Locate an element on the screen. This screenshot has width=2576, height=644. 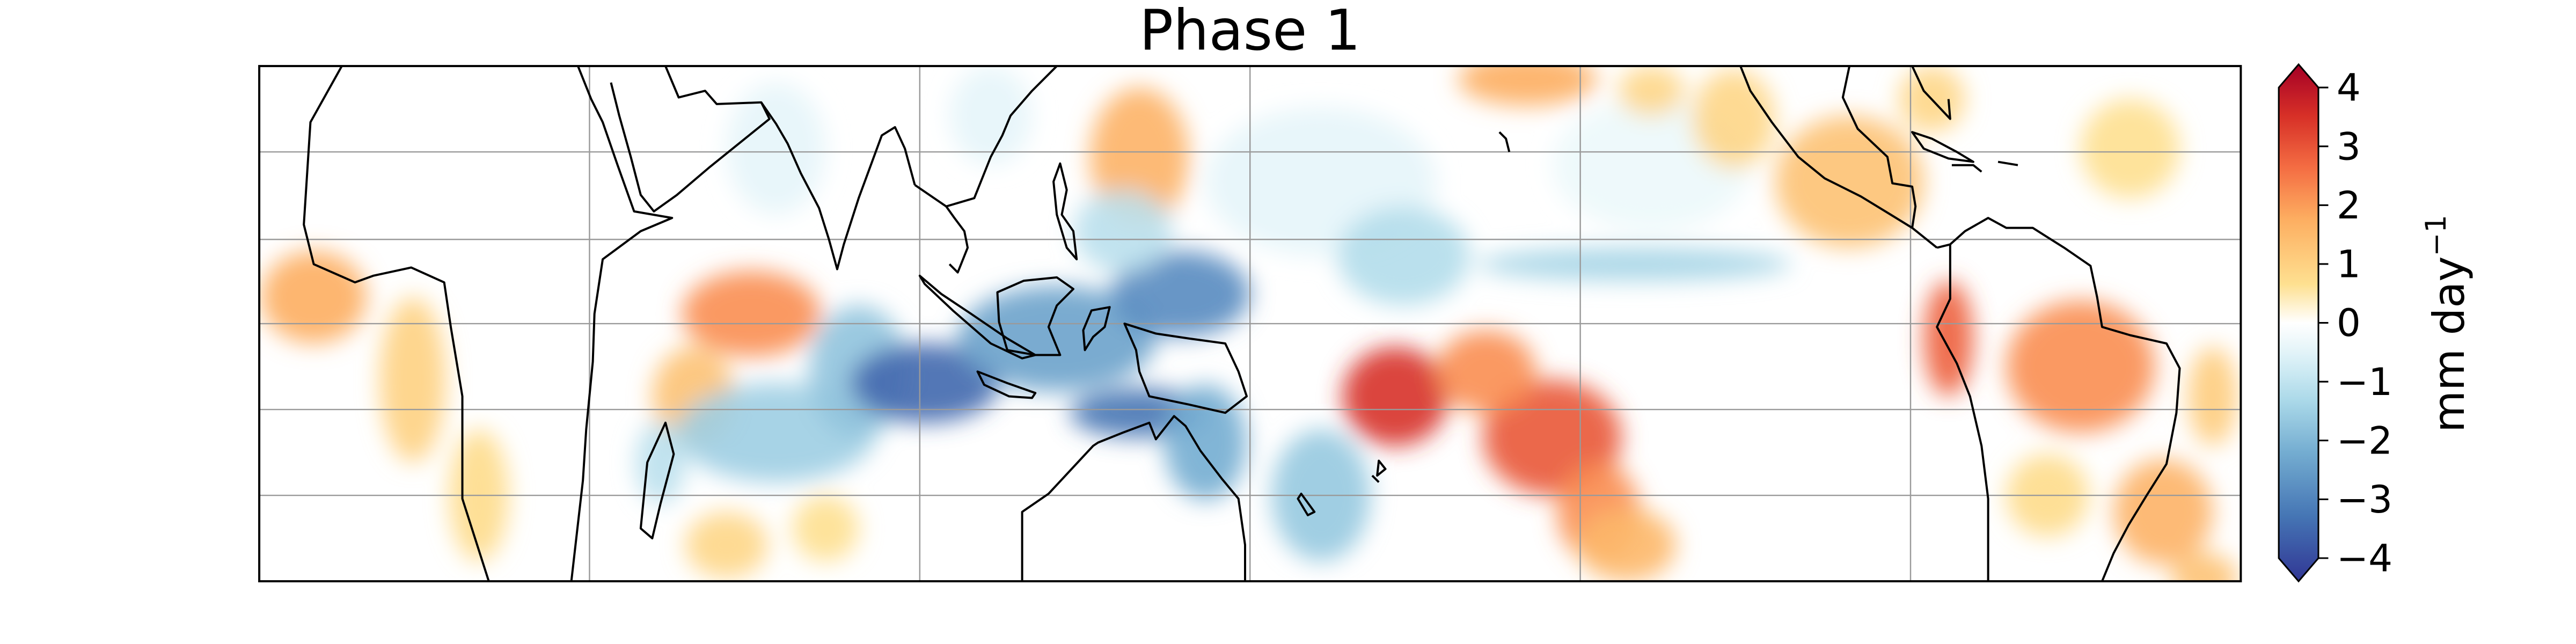
colorbar-tick-label: −4 is located at coordinates (2364, 558).